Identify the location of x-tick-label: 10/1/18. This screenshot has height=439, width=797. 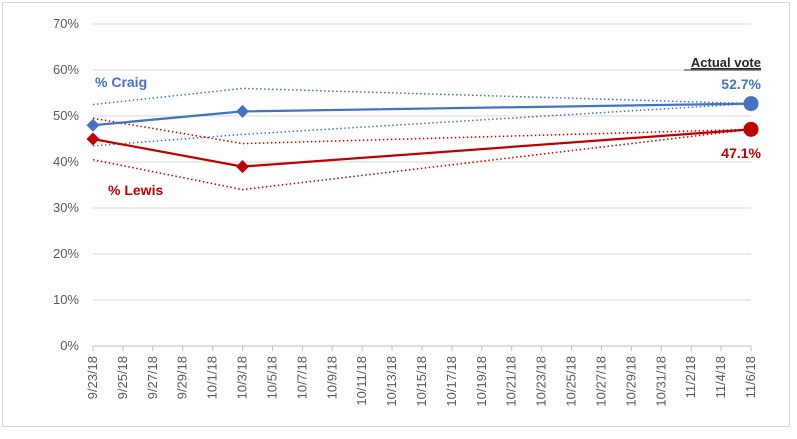
(212, 377).